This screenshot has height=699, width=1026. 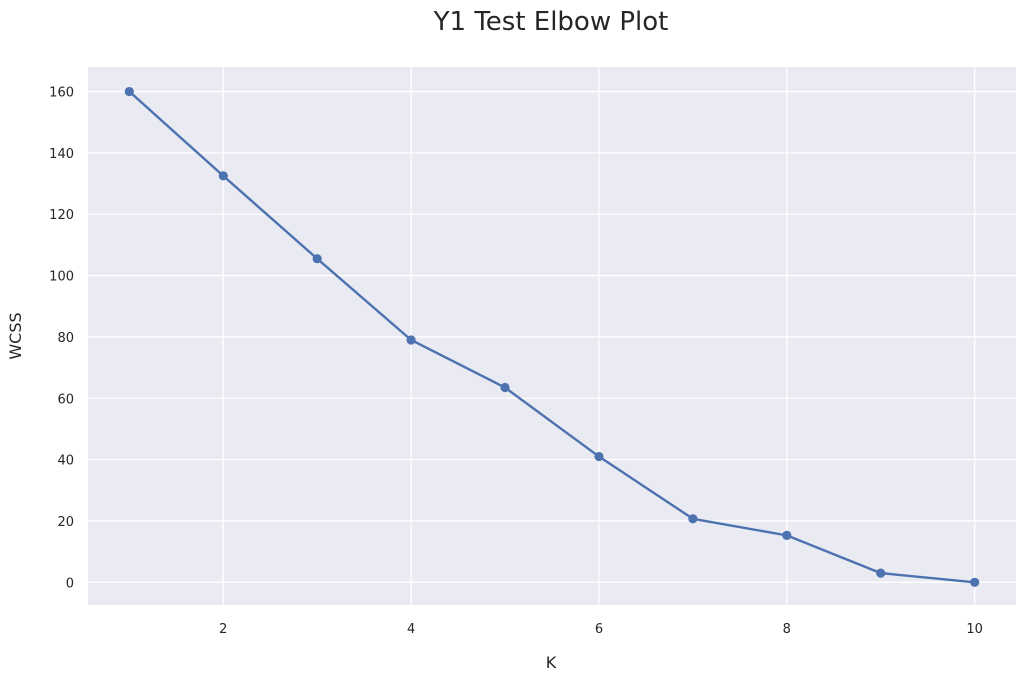 I want to click on data-point-k10, so click(x=975, y=582).